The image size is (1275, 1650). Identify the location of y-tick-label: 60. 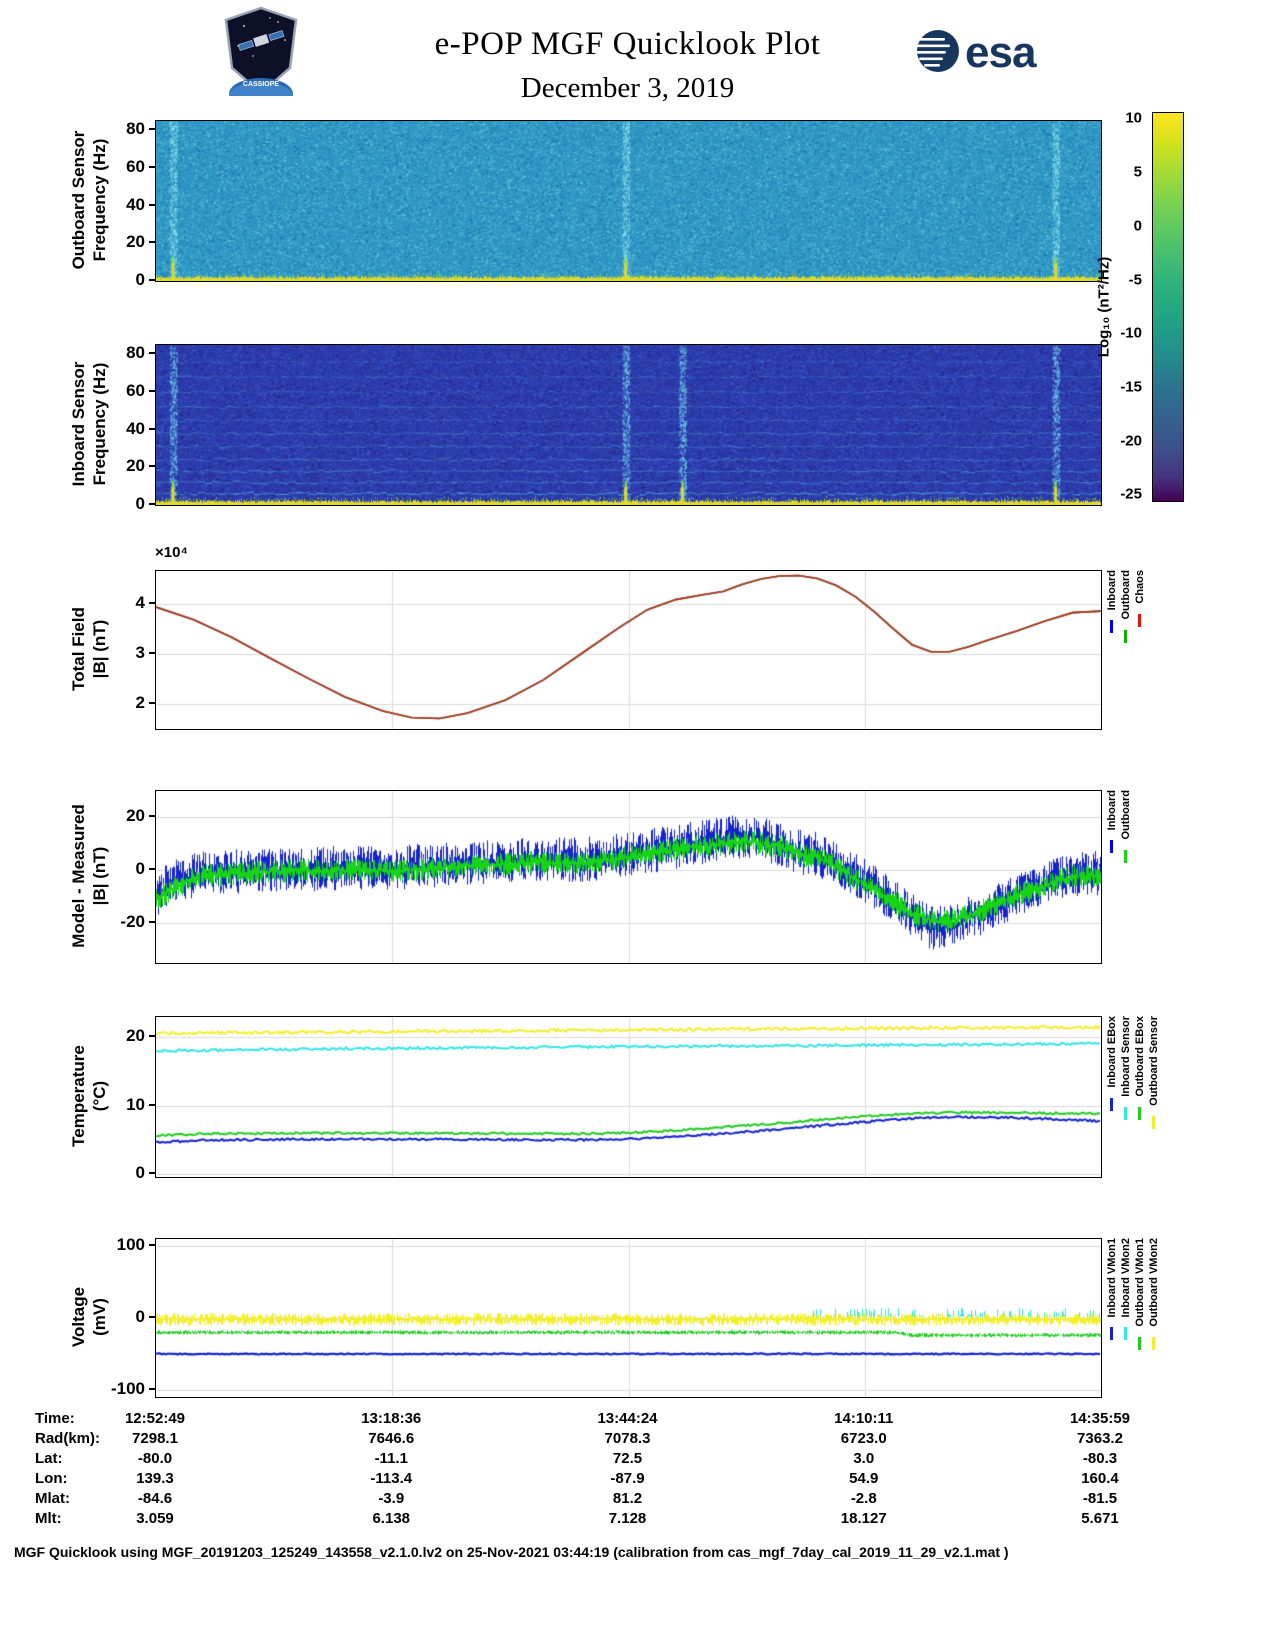
(135, 391).